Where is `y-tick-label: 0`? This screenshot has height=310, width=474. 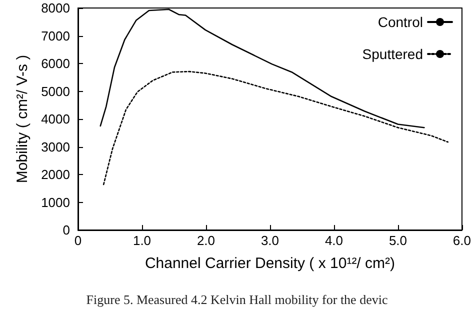
y-tick-label: 0 is located at coordinates (66, 230).